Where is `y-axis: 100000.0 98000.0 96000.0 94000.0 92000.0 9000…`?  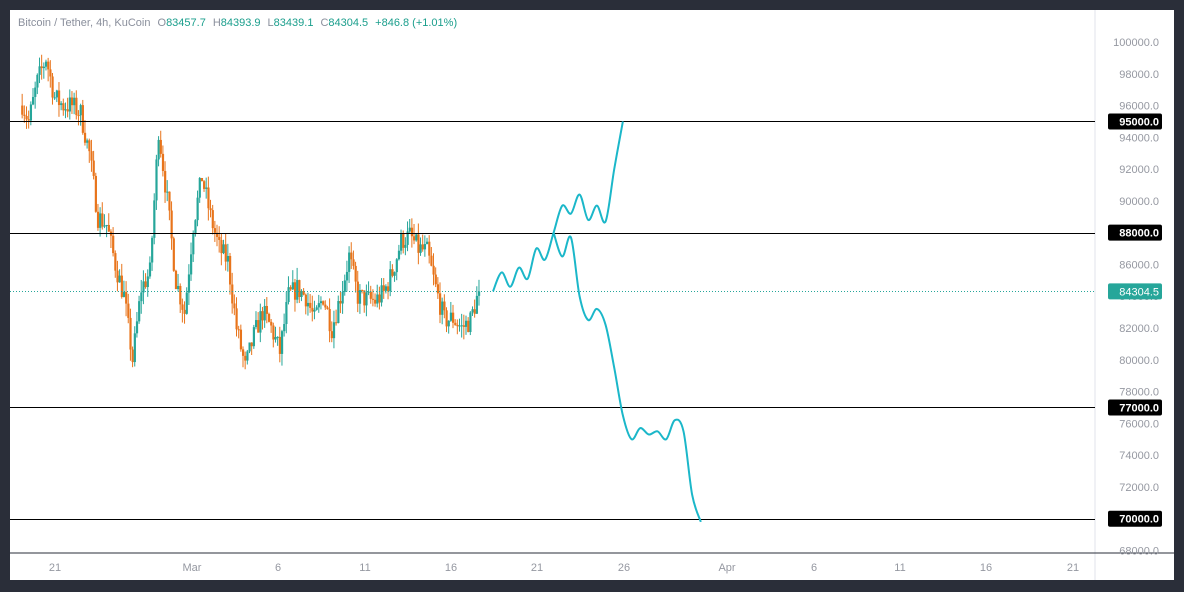 y-axis: 100000.0 98000.0 96000.0 94000.0 92000.0 9000… is located at coordinates (1135, 297).